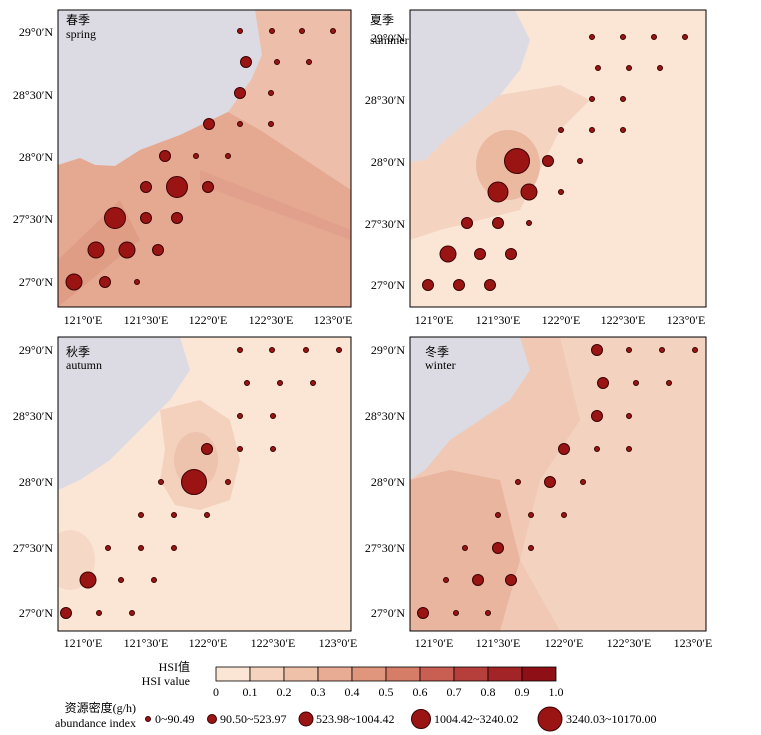 The height and width of the screenshot is (735, 761). I want to click on season-cn: 夏季, so click(382, 20).